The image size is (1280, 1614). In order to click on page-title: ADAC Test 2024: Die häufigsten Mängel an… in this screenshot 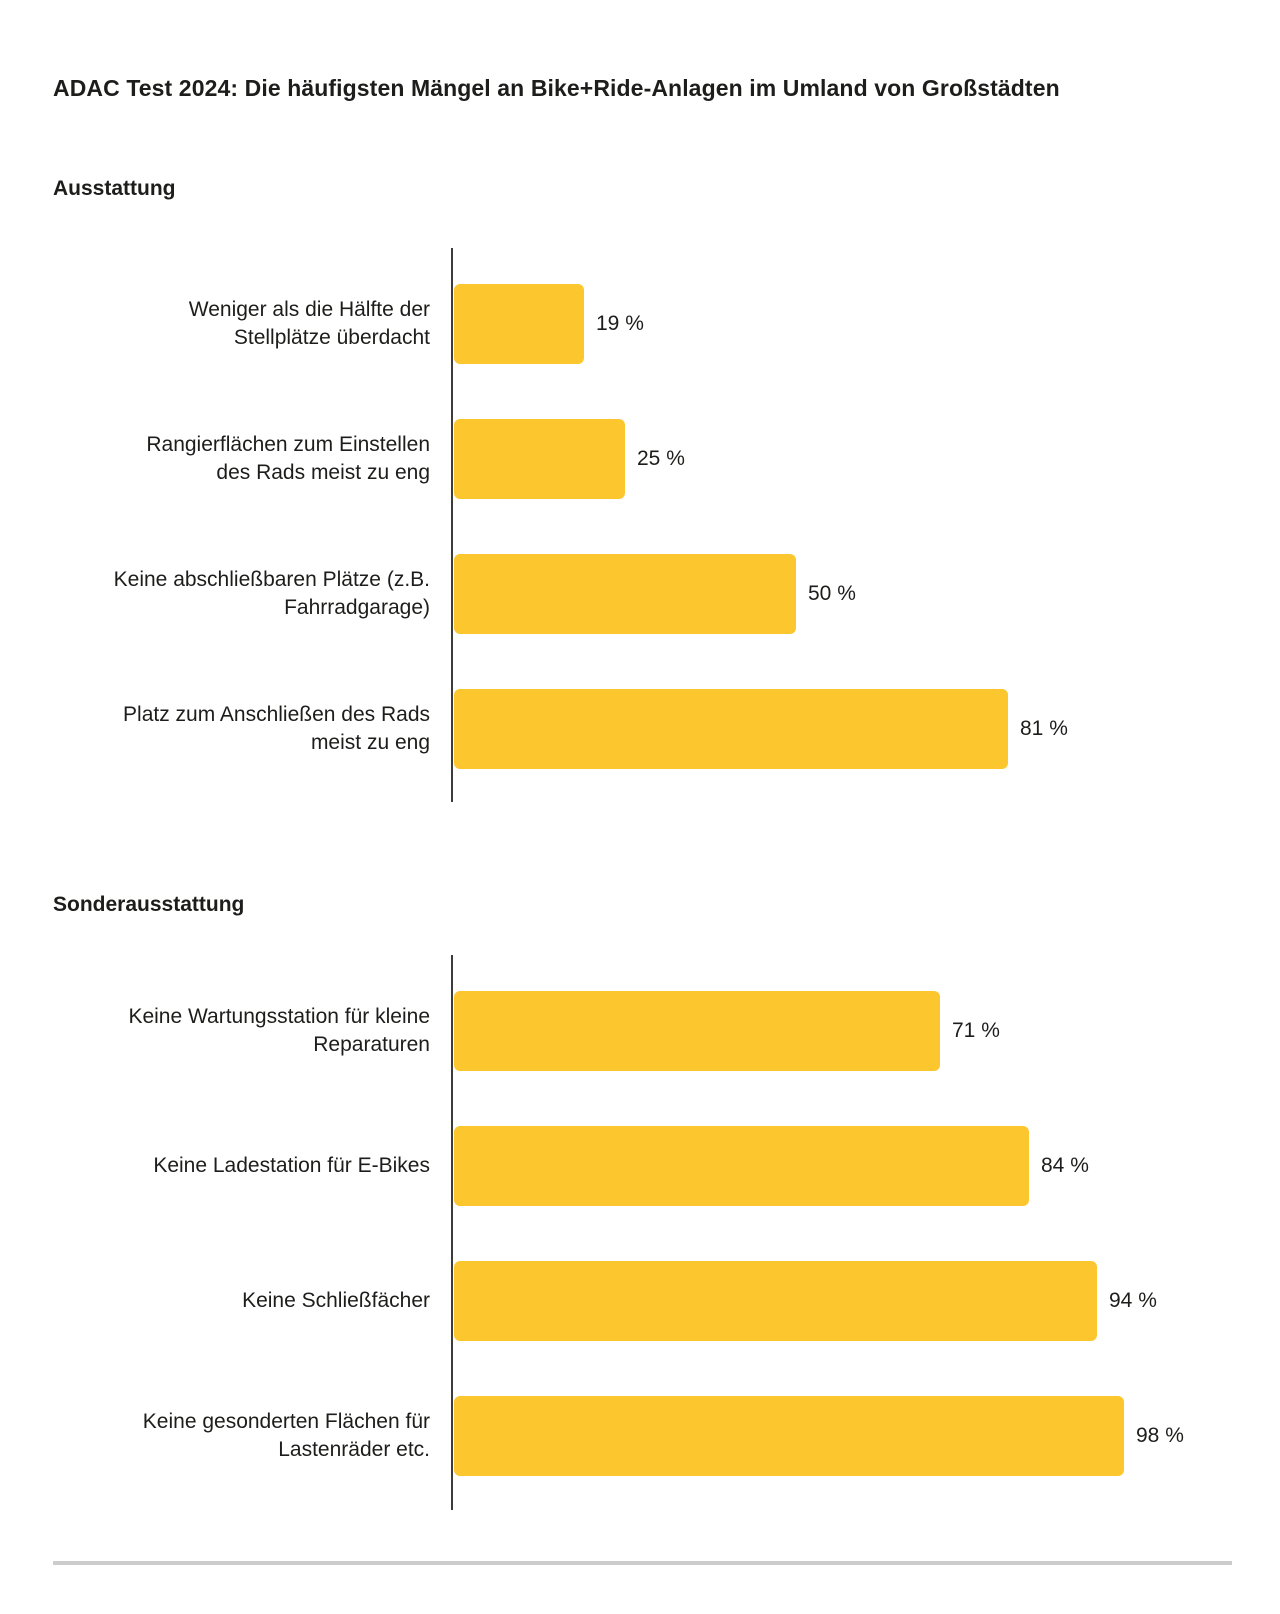, I will do `click(556, 88)`.